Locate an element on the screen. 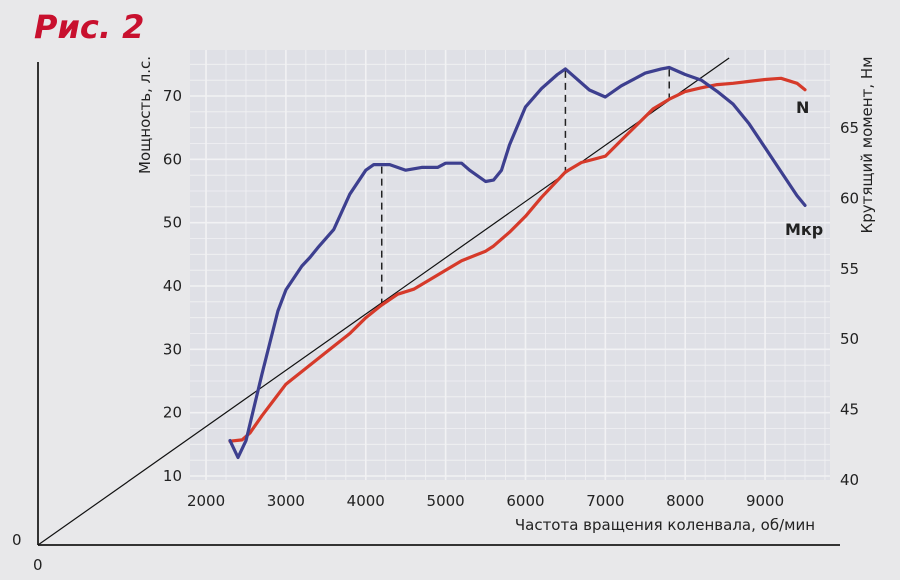 This screenshot has height=580, width=900. x-tick-label: 5000 is located at coordinates (446, 501).